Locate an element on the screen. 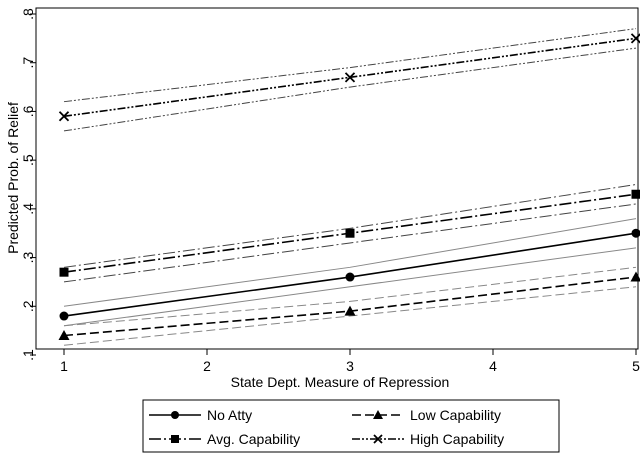 This screenshot has width=640, height=459. x-axis: 1 2 3 4 5 is located at coordinates (350, 361).